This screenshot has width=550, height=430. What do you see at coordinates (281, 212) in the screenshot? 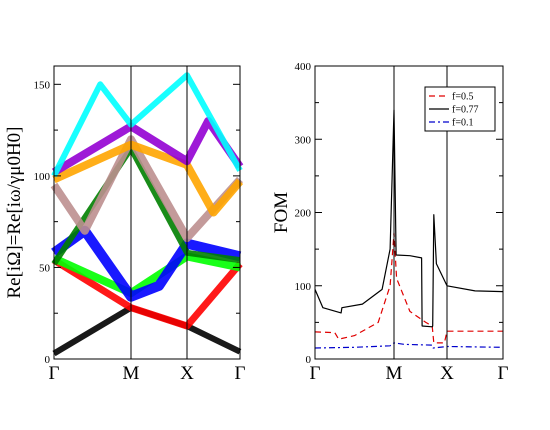
I see `y-axis-title: FOM` at bounding box center [281, 212].